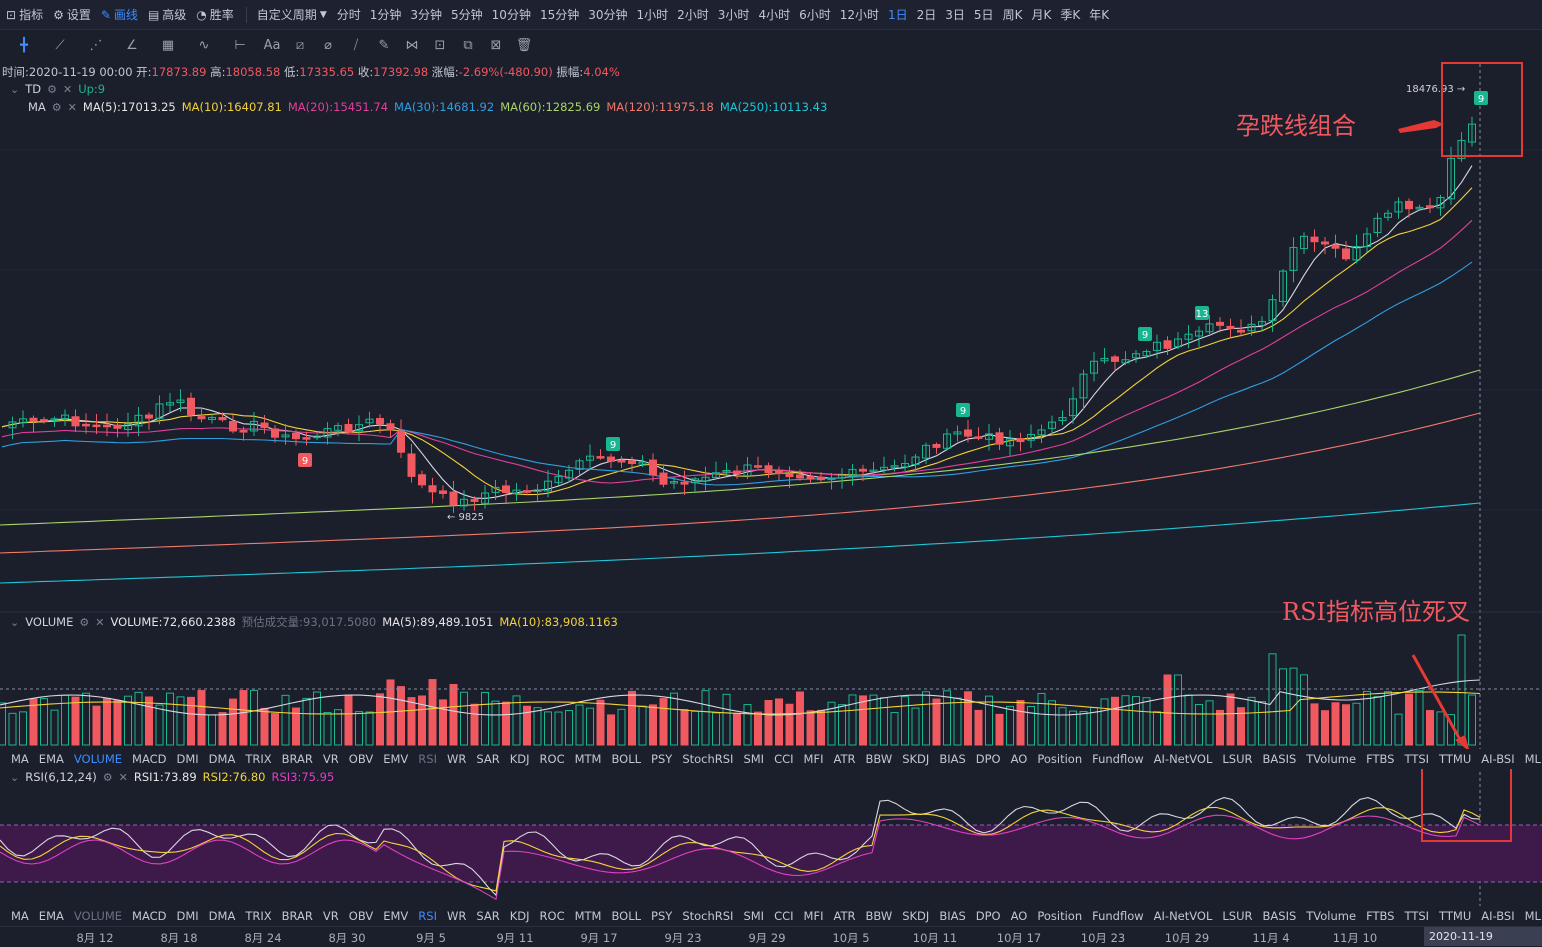  I want to click on wave-icon: ∿, so click(204, 45).